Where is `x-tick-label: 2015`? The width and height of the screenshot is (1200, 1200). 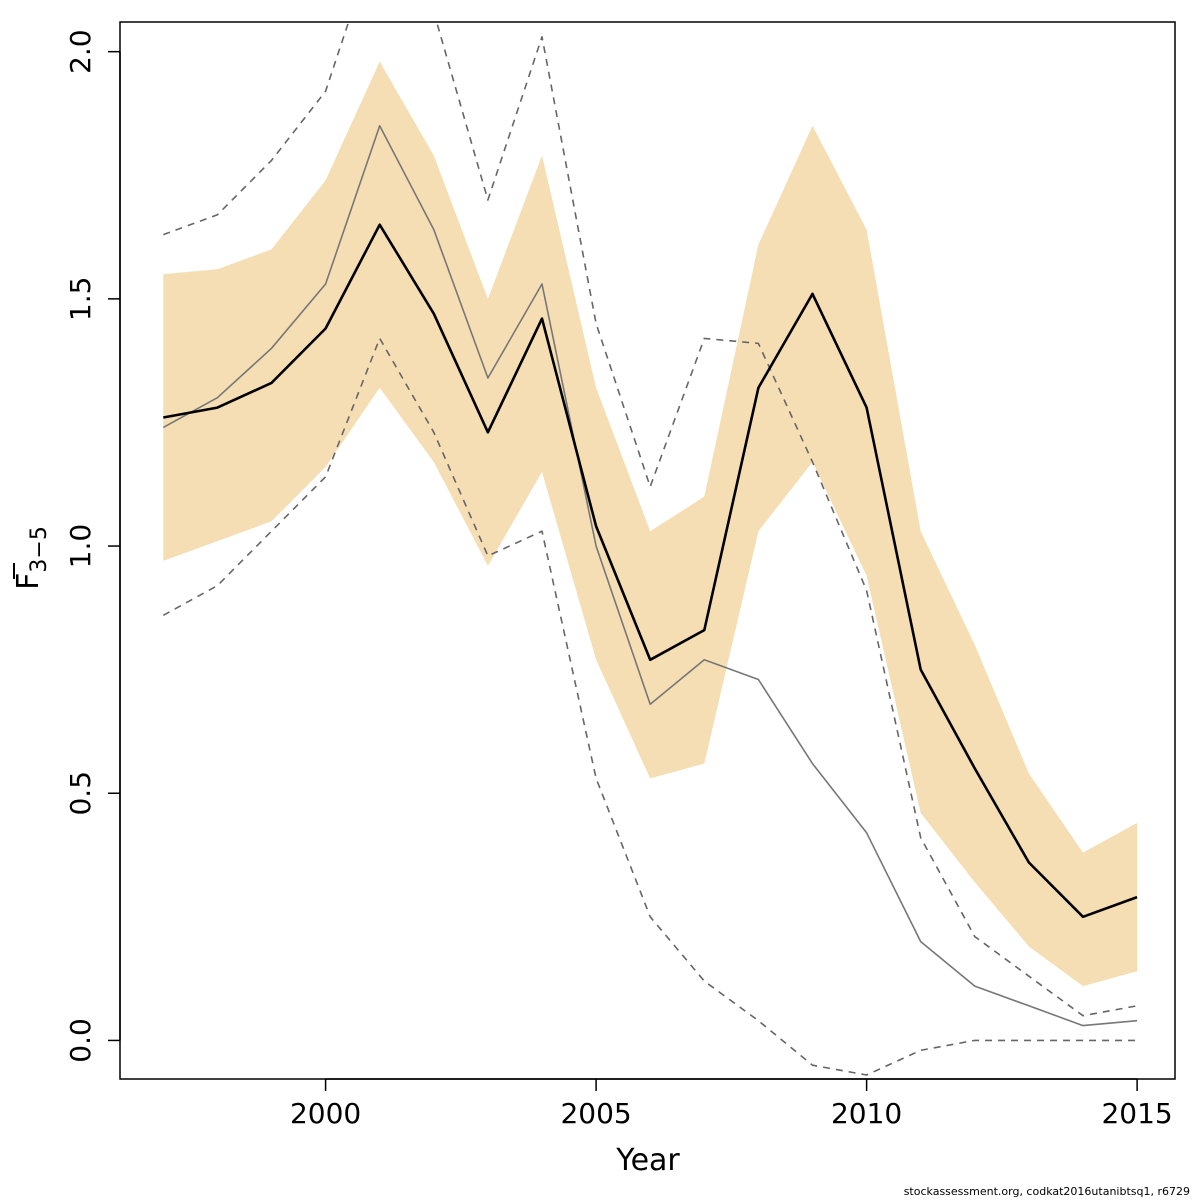 x-tick-label: 2015 is located at coordinates (1136, 1113).